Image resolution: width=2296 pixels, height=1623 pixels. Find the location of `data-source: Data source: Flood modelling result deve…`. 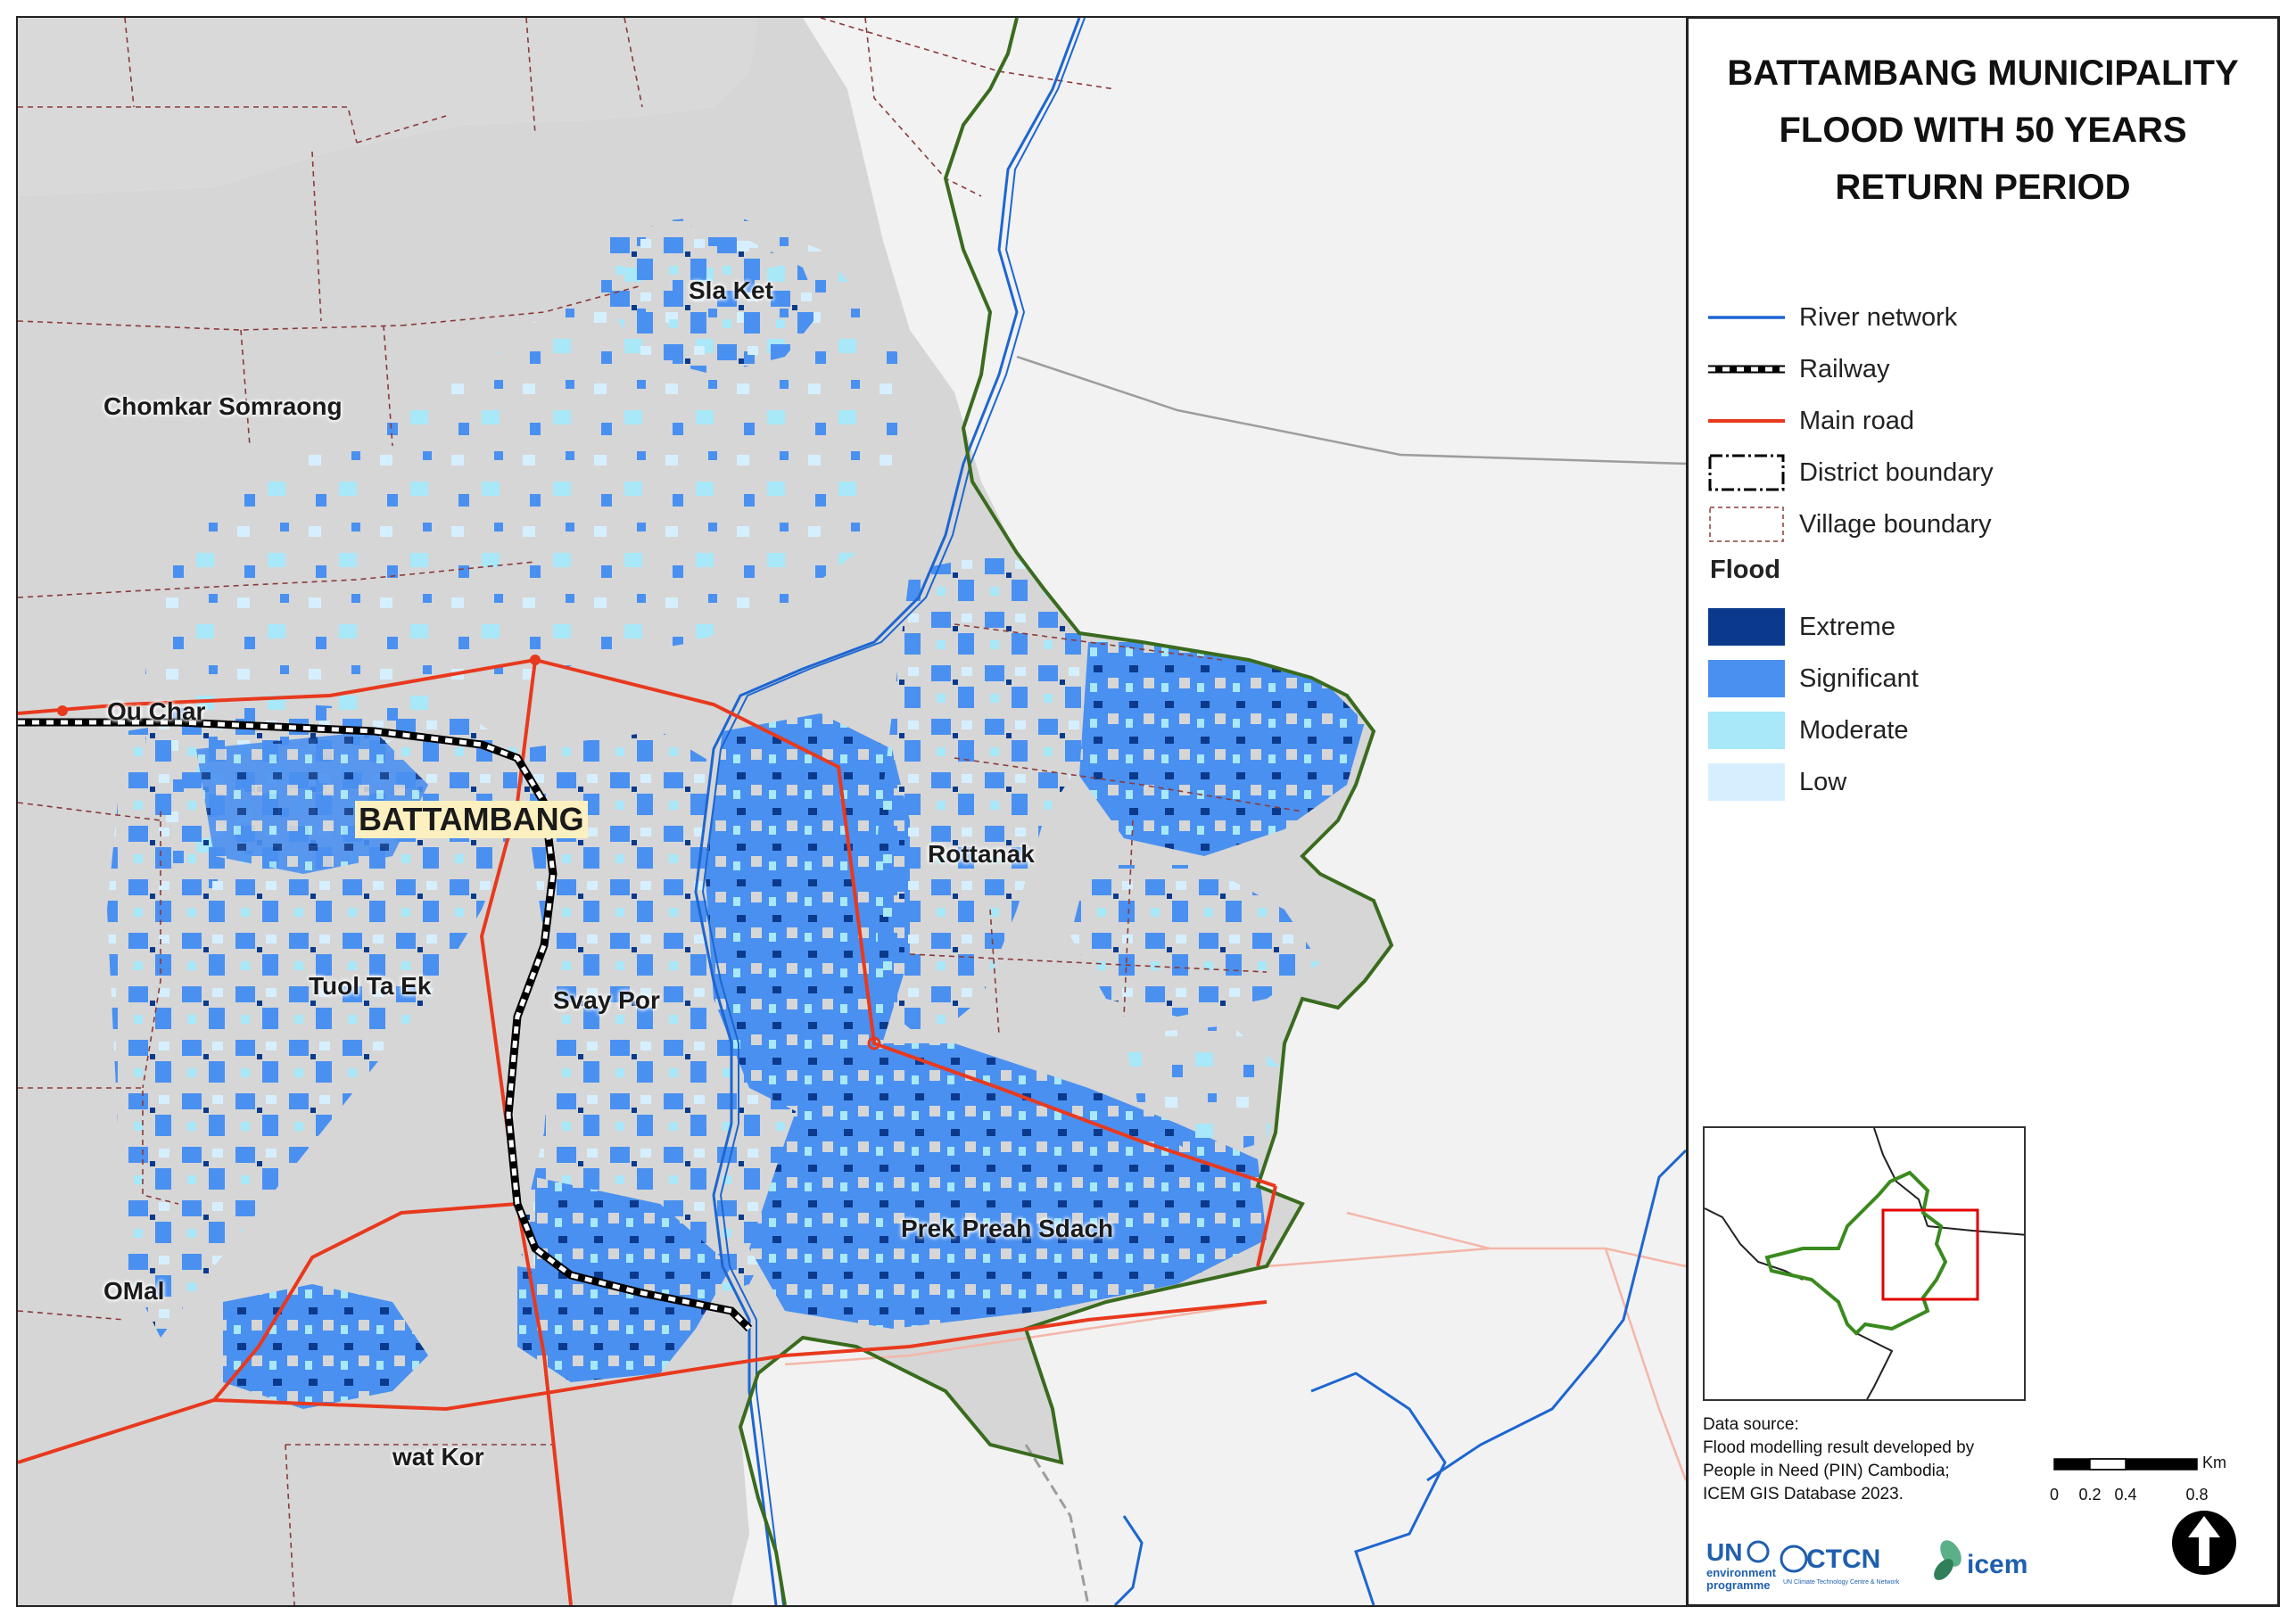

data-source: Data source: Flood modelling result deve… is located at coordinates (1890, 1460).